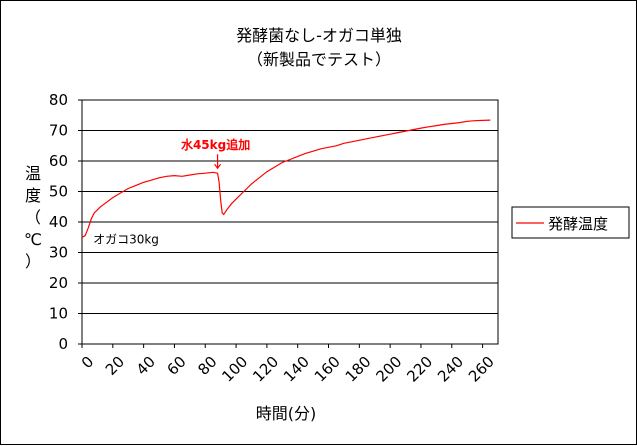 The height and width of the screenshot is (446, 637). What do you see at coordinates (234, 369) in the screenshot?
I see `x-tick-label: 100` at bounding box center [234, 369].